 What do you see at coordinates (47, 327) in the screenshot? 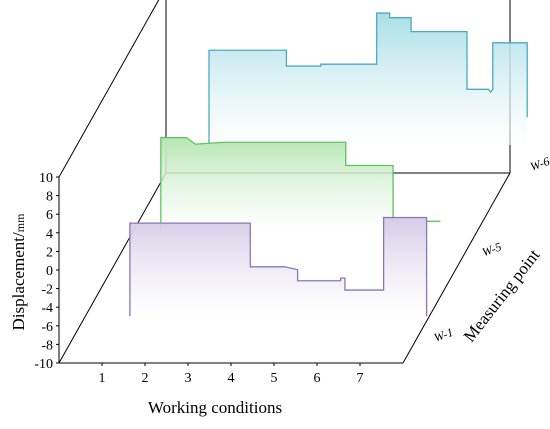
I see `y-tick-label: -6` at bounding box center [47, 327].